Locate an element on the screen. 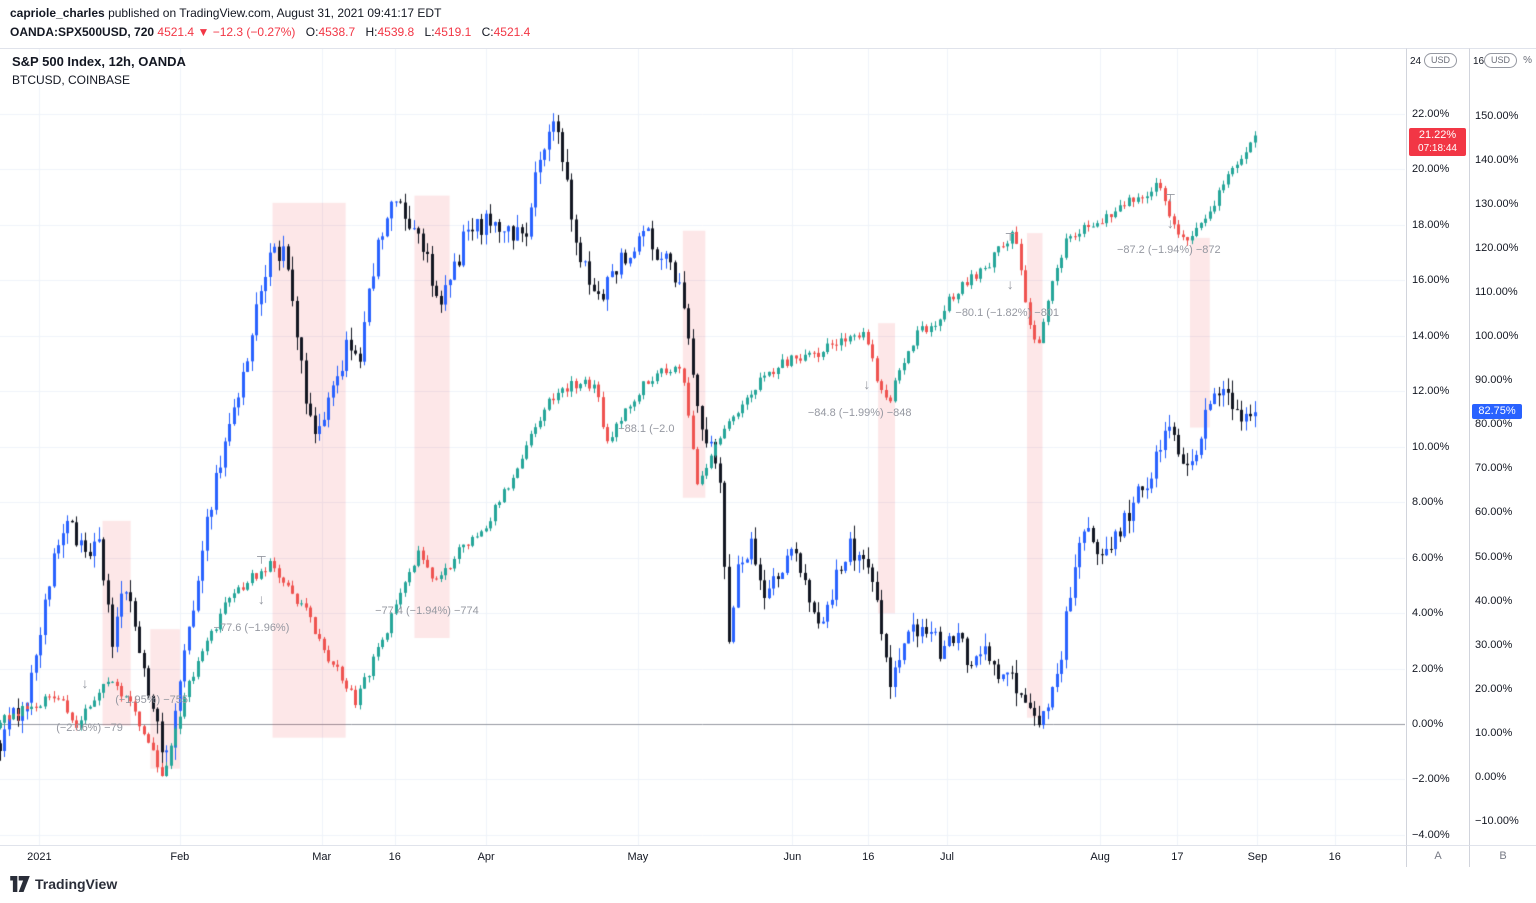 The width and height of the screenshot is (1536, 903). ohlc-high: H:4539.8 is located at coordinates (389, 32).